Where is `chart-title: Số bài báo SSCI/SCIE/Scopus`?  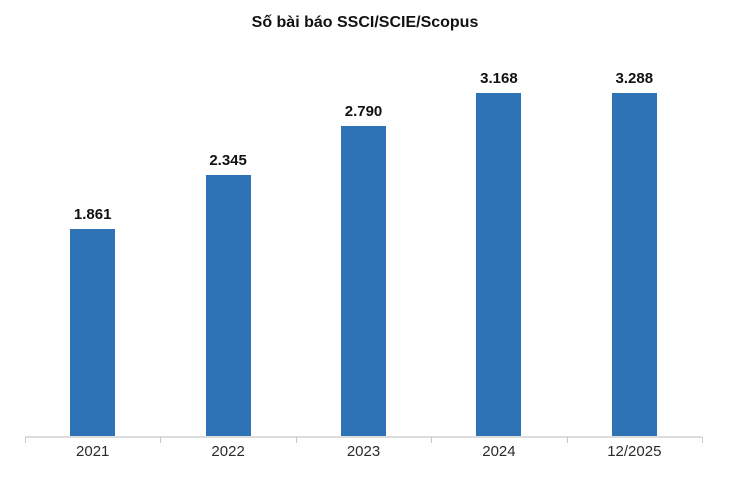 chart-title: Số bài báo SSCI/SCIE/Scopus is located at coordinates (365, 22).